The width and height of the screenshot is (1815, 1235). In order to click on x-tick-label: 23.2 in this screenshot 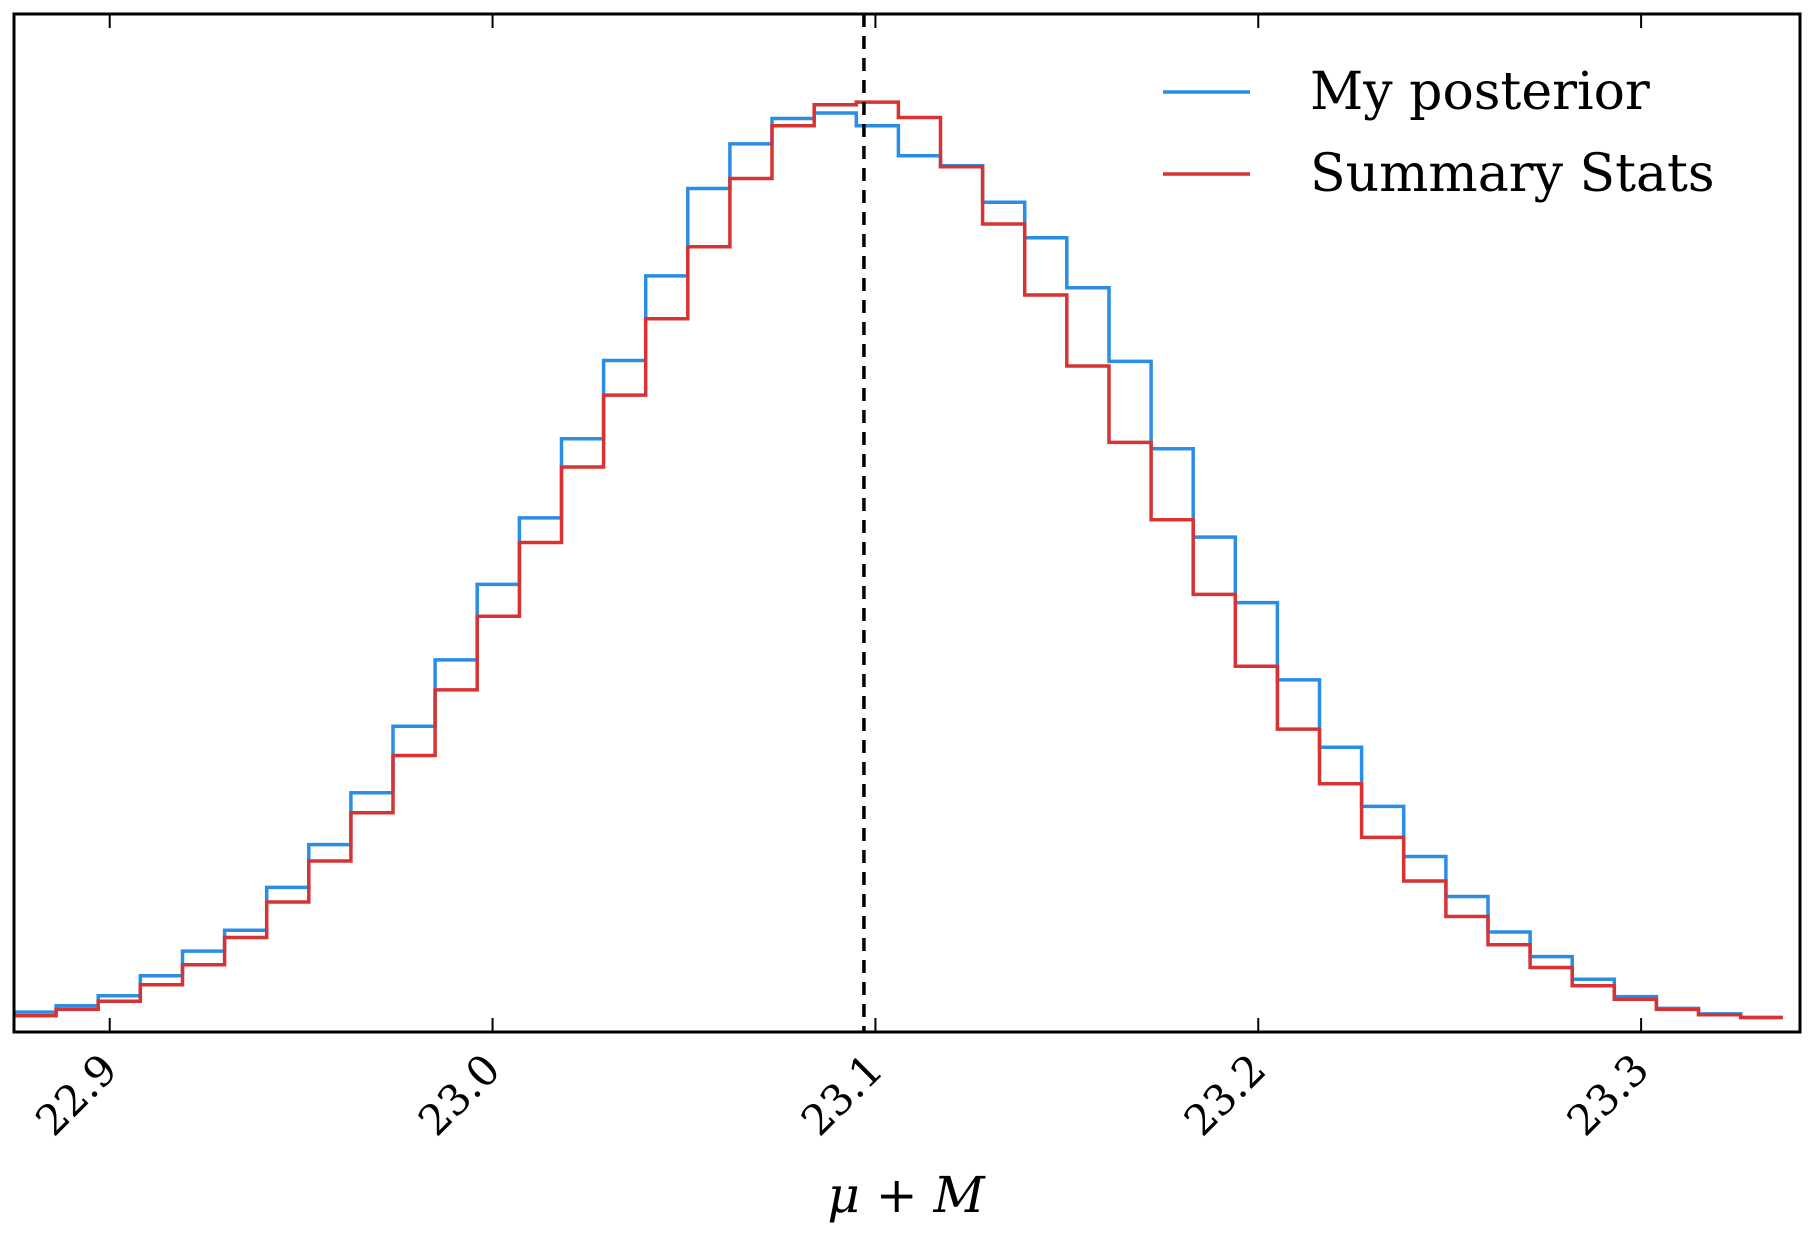, I will do `click(1225, 1094)`.